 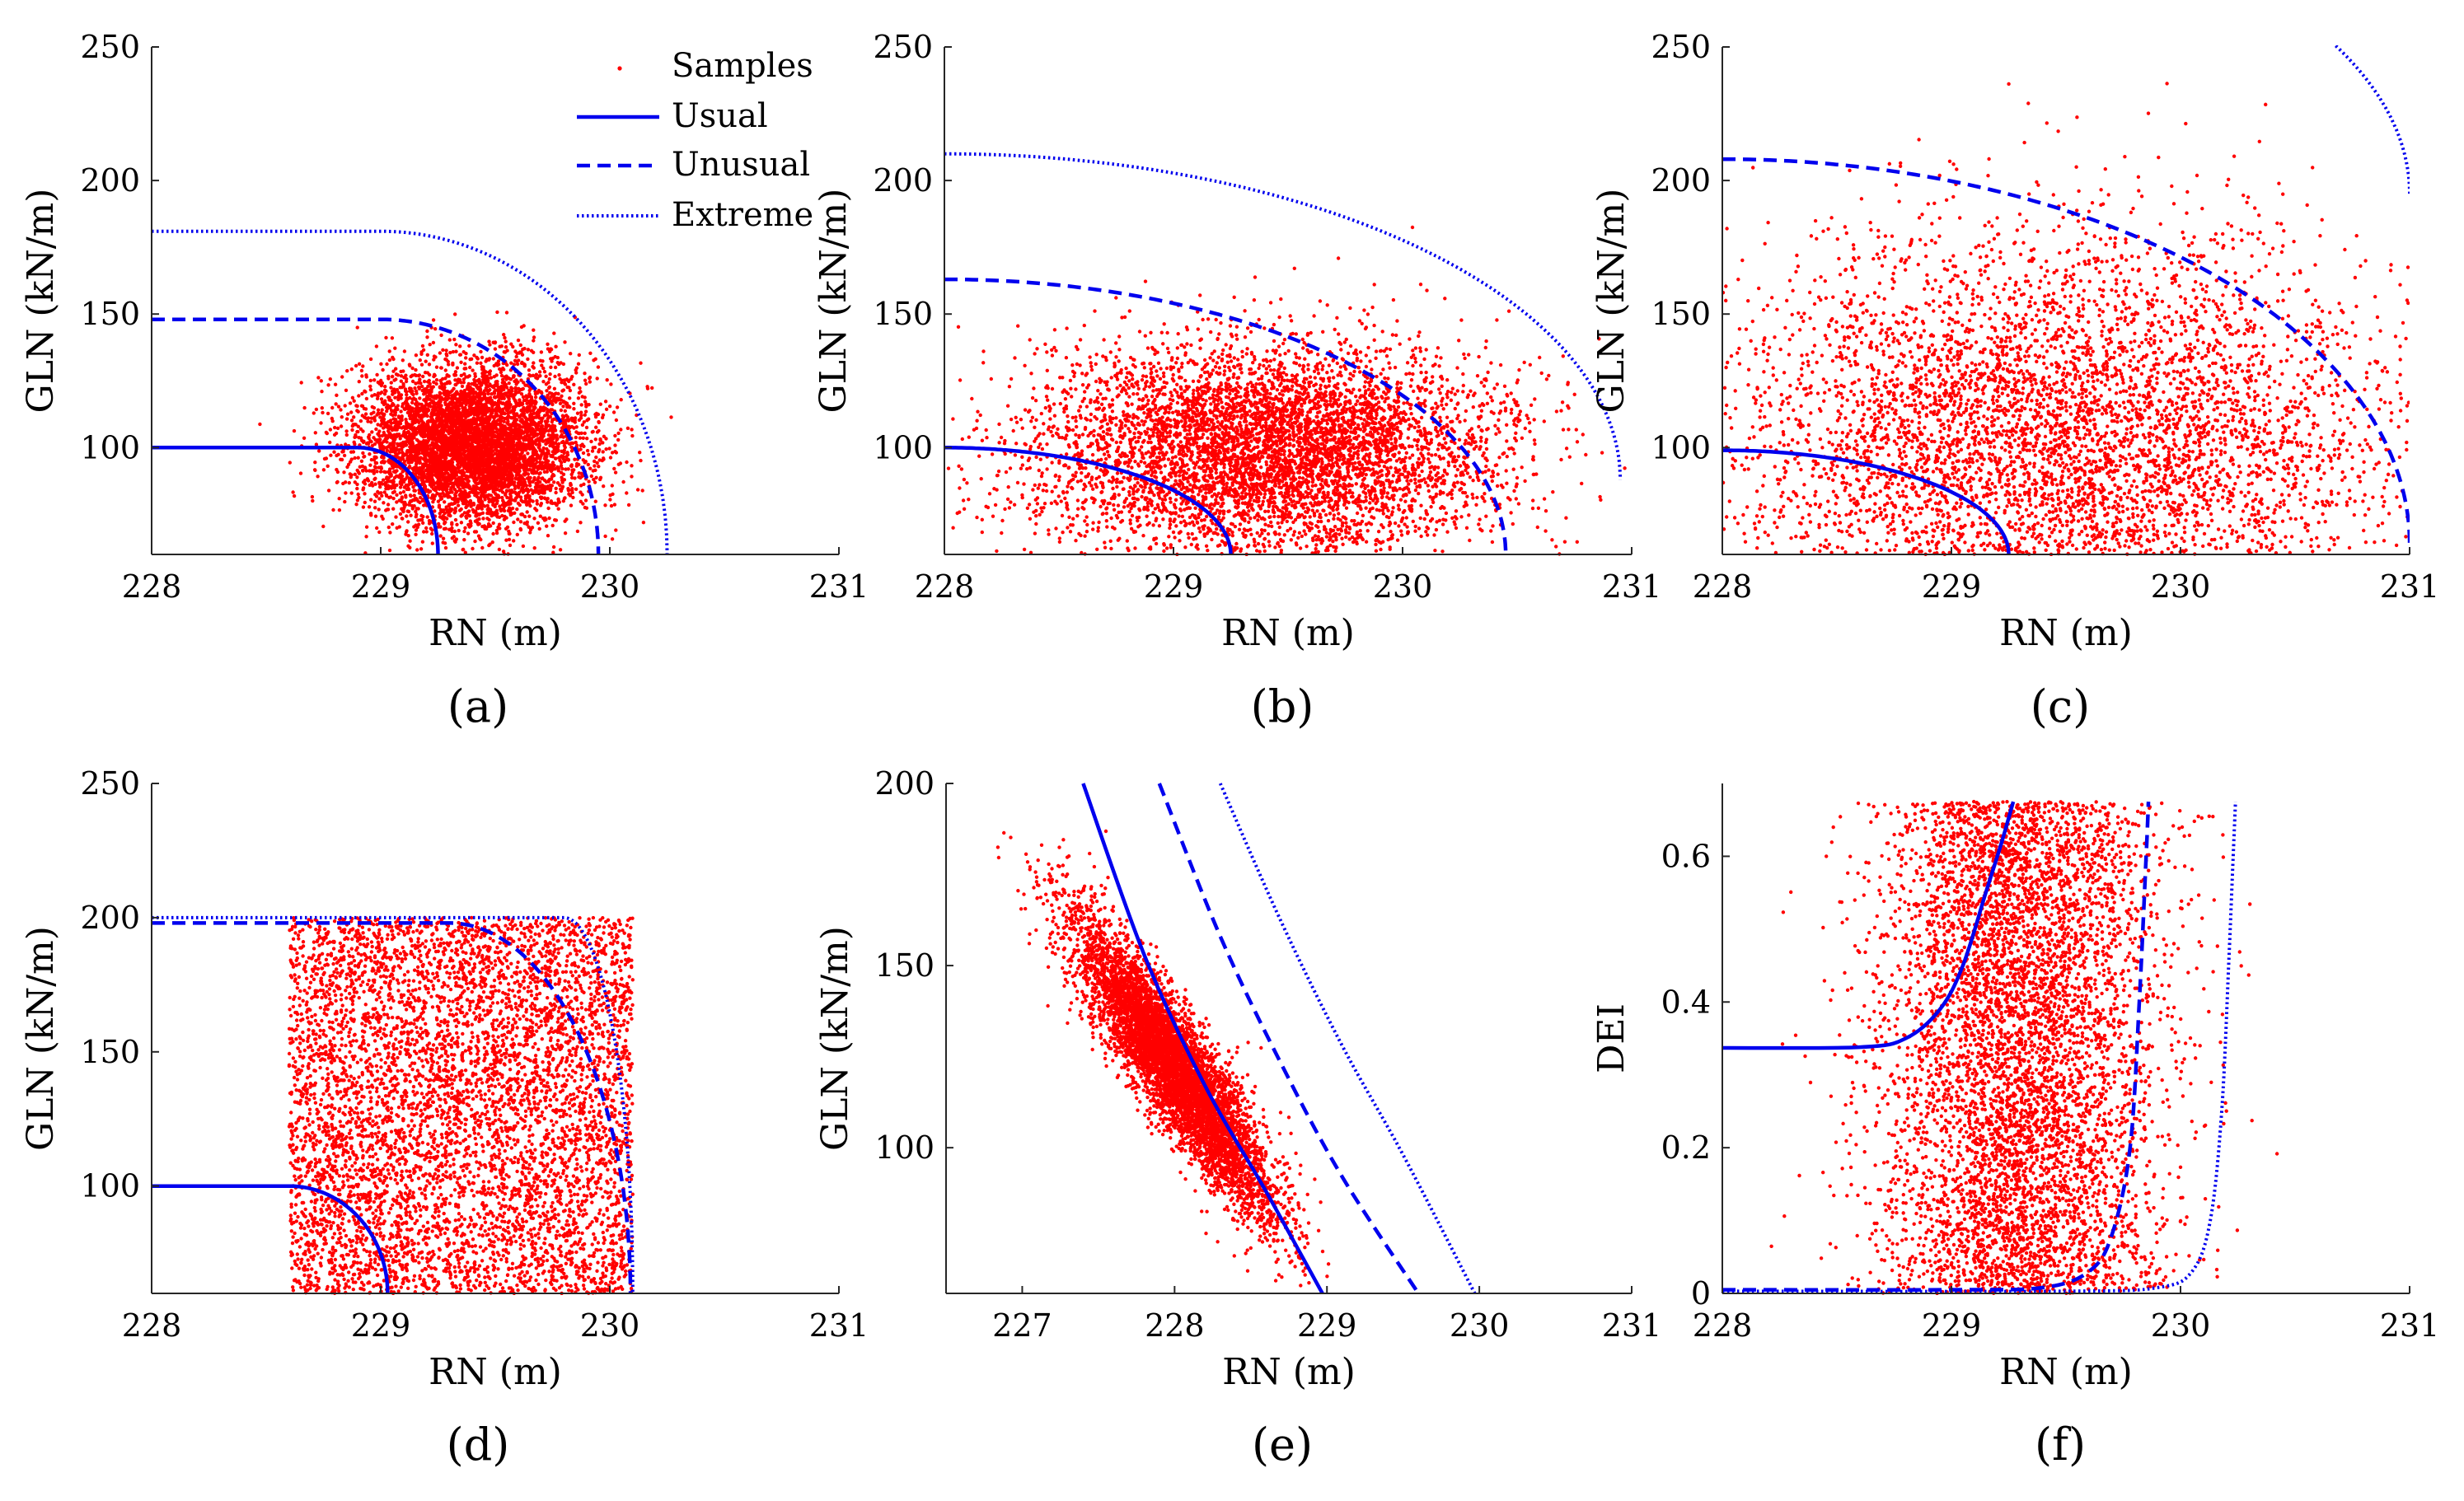 I want to click on panel-label: (d), so click(x=479, y=1445).